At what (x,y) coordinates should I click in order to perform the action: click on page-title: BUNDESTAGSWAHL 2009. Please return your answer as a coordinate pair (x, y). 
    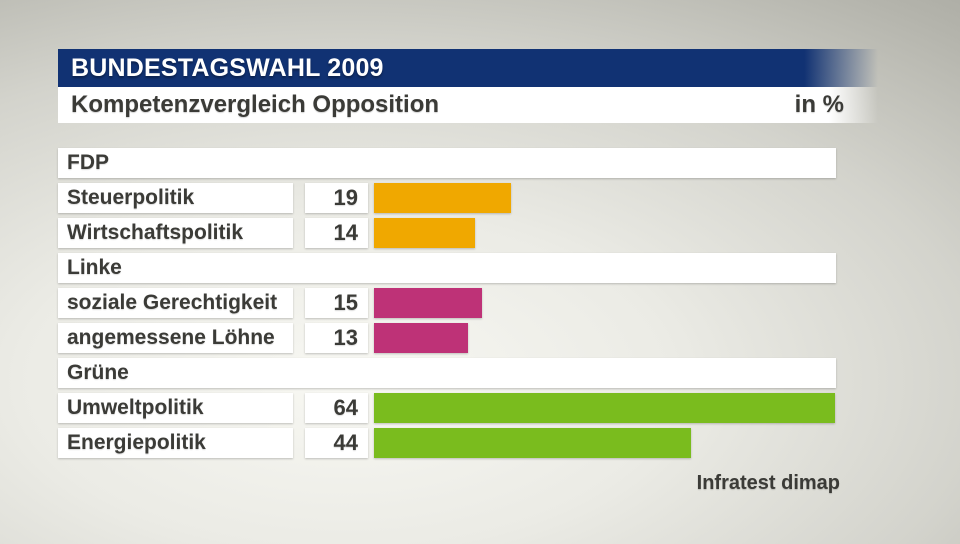
    Looking at the image, I should click on (227, 68).